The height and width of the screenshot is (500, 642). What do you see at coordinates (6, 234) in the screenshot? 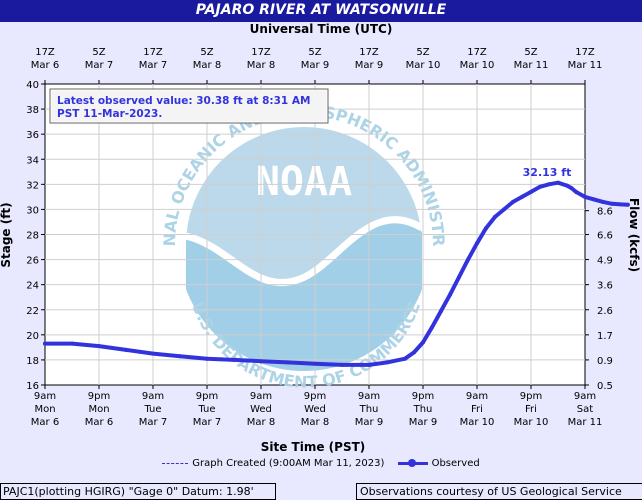
I see `y-axis-title: Stage (ft)` at bounding box center [6, 234].